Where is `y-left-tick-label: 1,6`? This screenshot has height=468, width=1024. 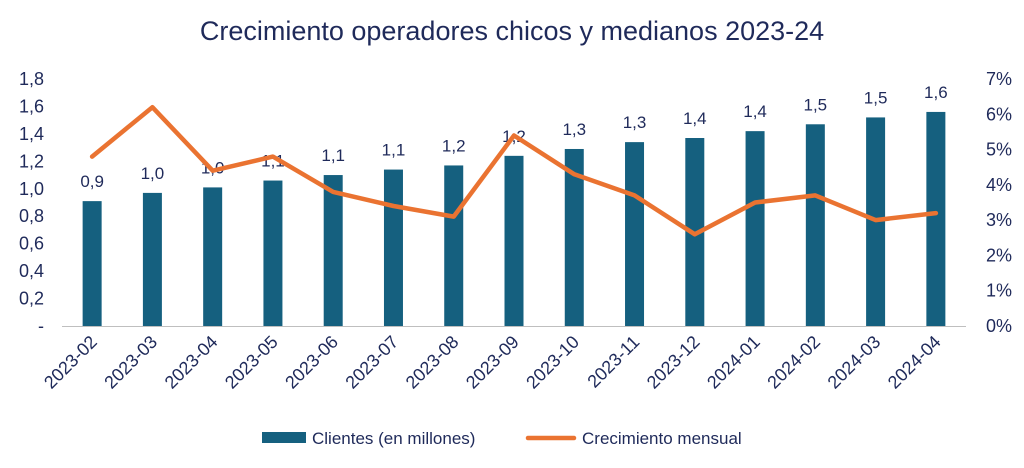
y-left-tick-label: 1,6 is located at coordinates (31, 106).